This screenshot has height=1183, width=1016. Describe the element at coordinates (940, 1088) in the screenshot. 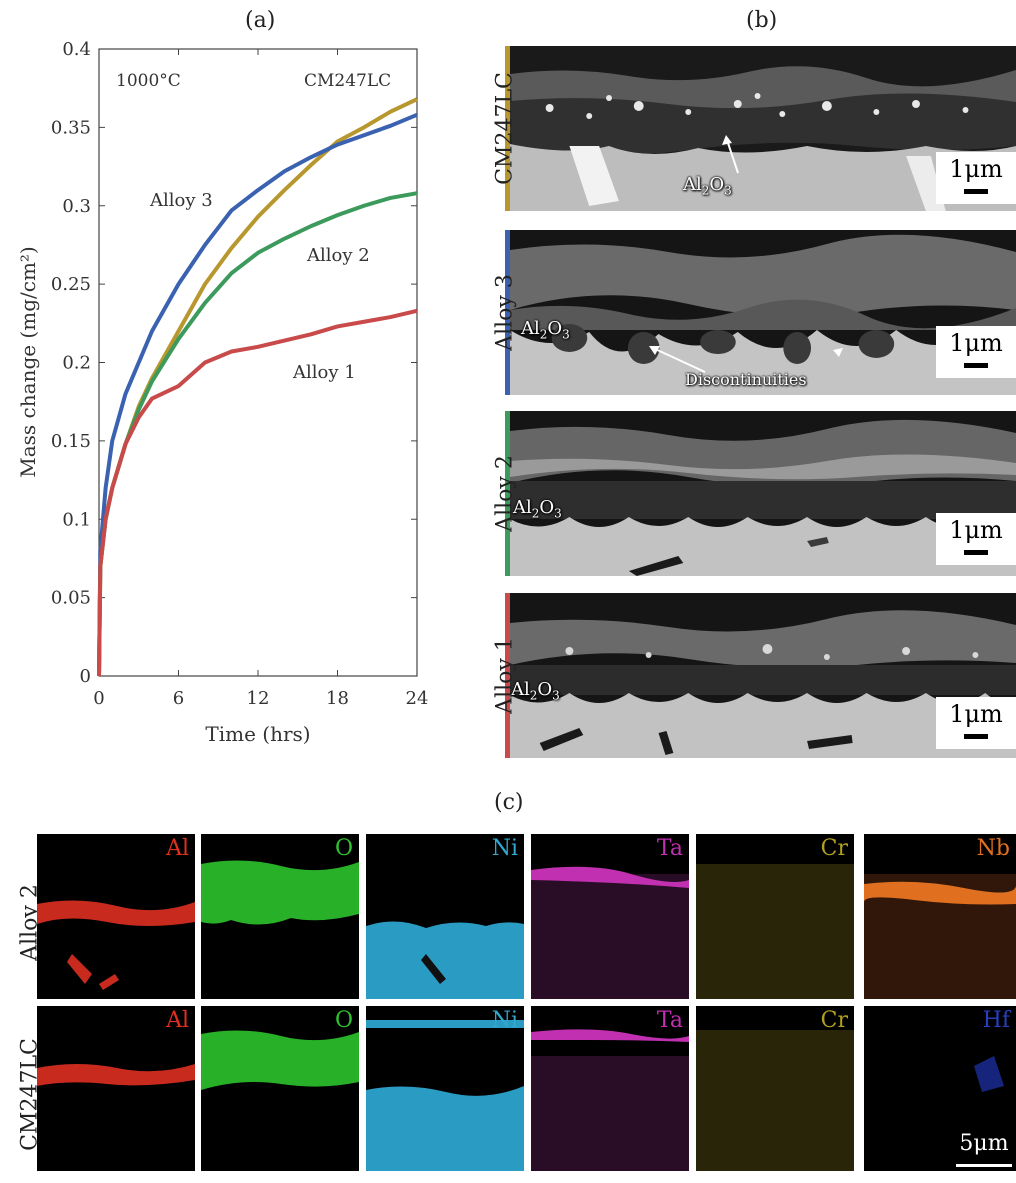

I see `edx-map-hf-cm247lc: Hf 5μm` at that location.